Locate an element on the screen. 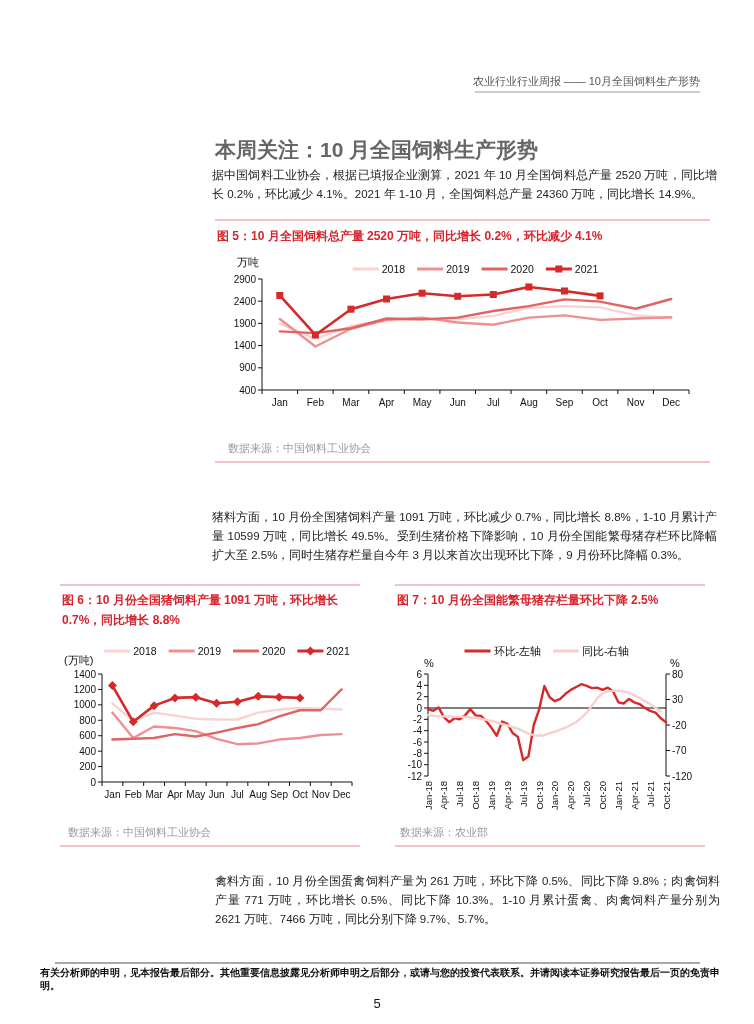 The width and height of the screenshot is (754, 1024). x-tick-label: Oct is located at coordinates (300, 794).